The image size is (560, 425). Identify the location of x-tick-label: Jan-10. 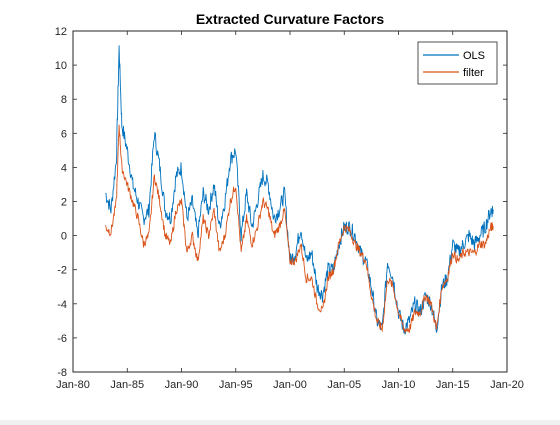
(399, 385).